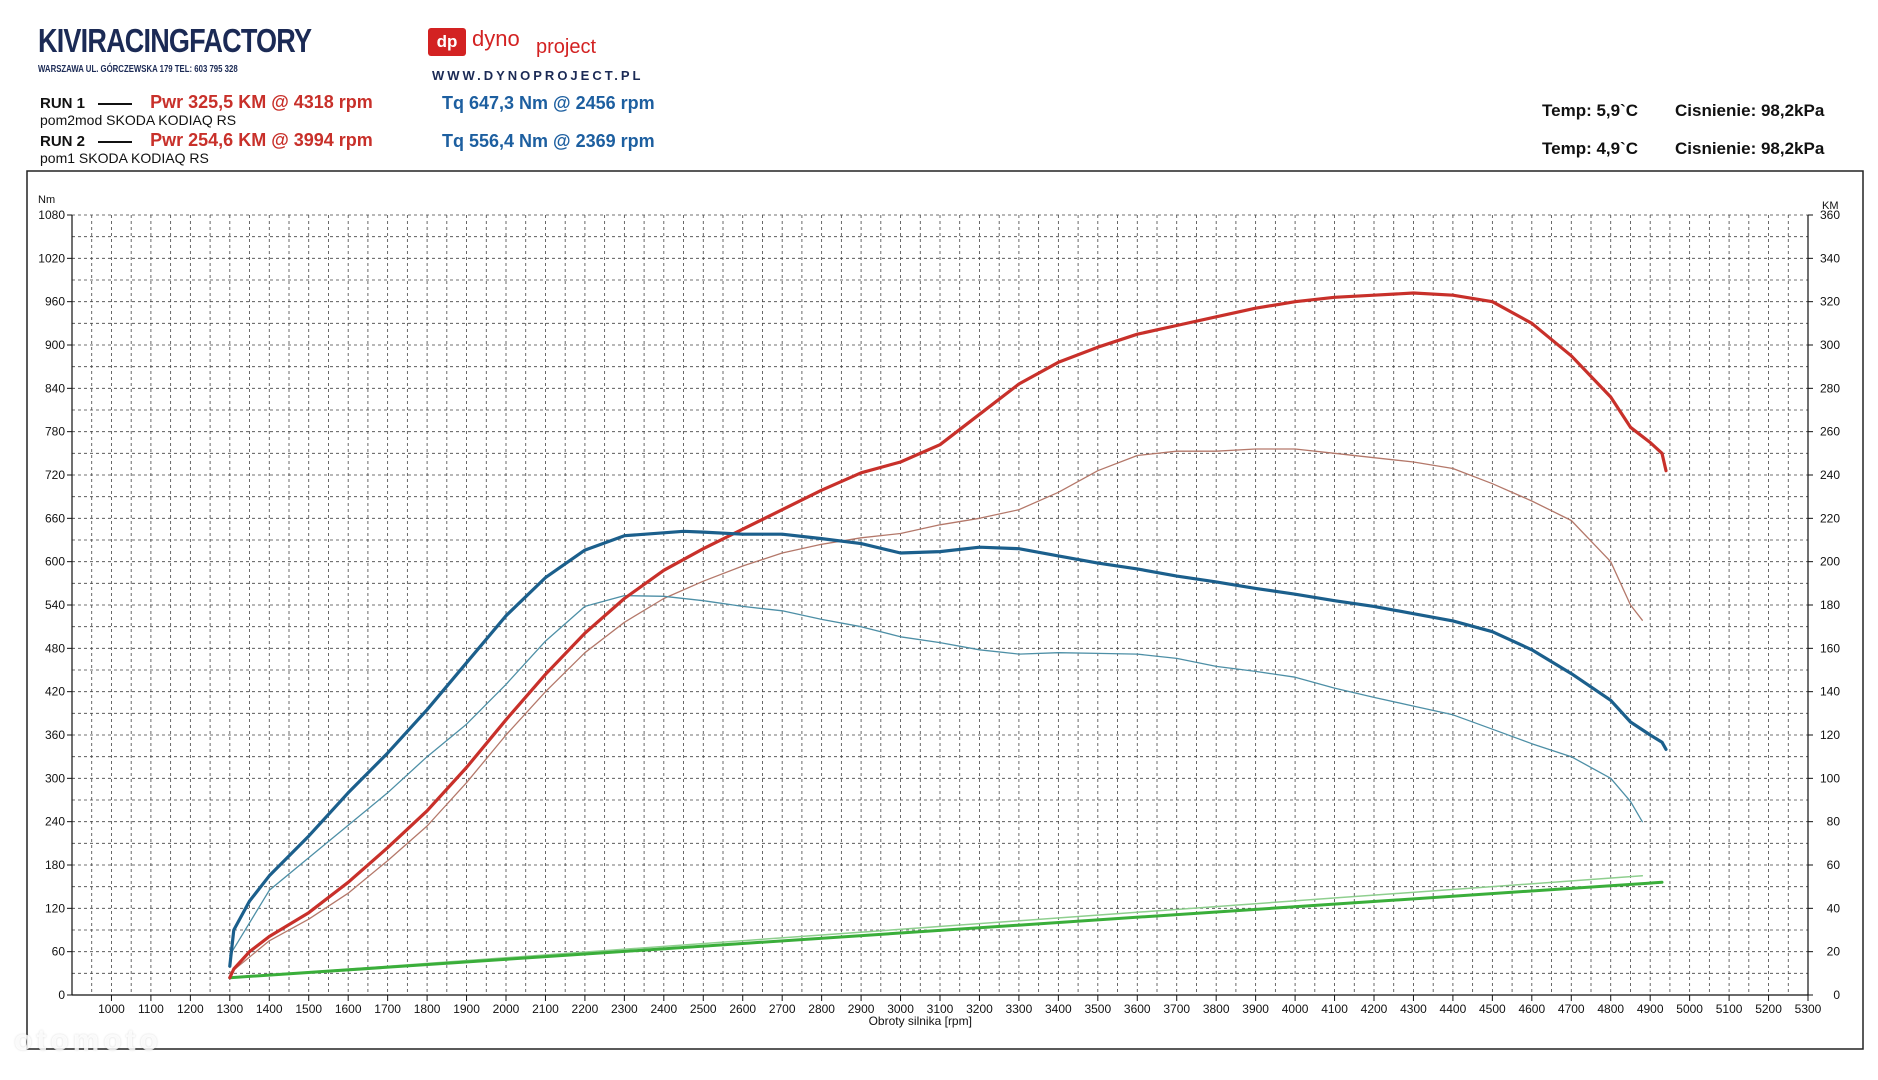 This screenshot has height=1080, width=1878. Describe the element at coordinates (940, 1009) in the screenshot. I see `x-tick-label: 3100` at that location.